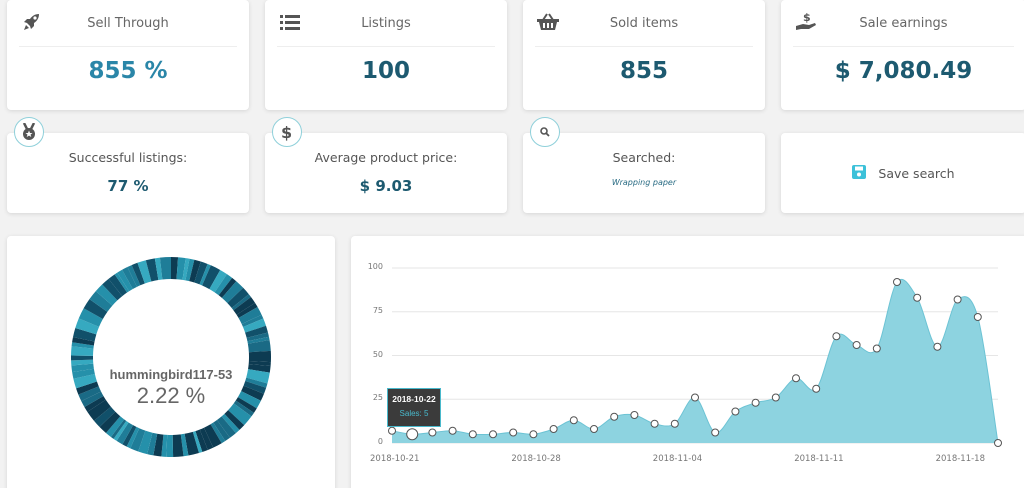  I want to click on x-tick-label: 2018-10-21, so click(395, 459).